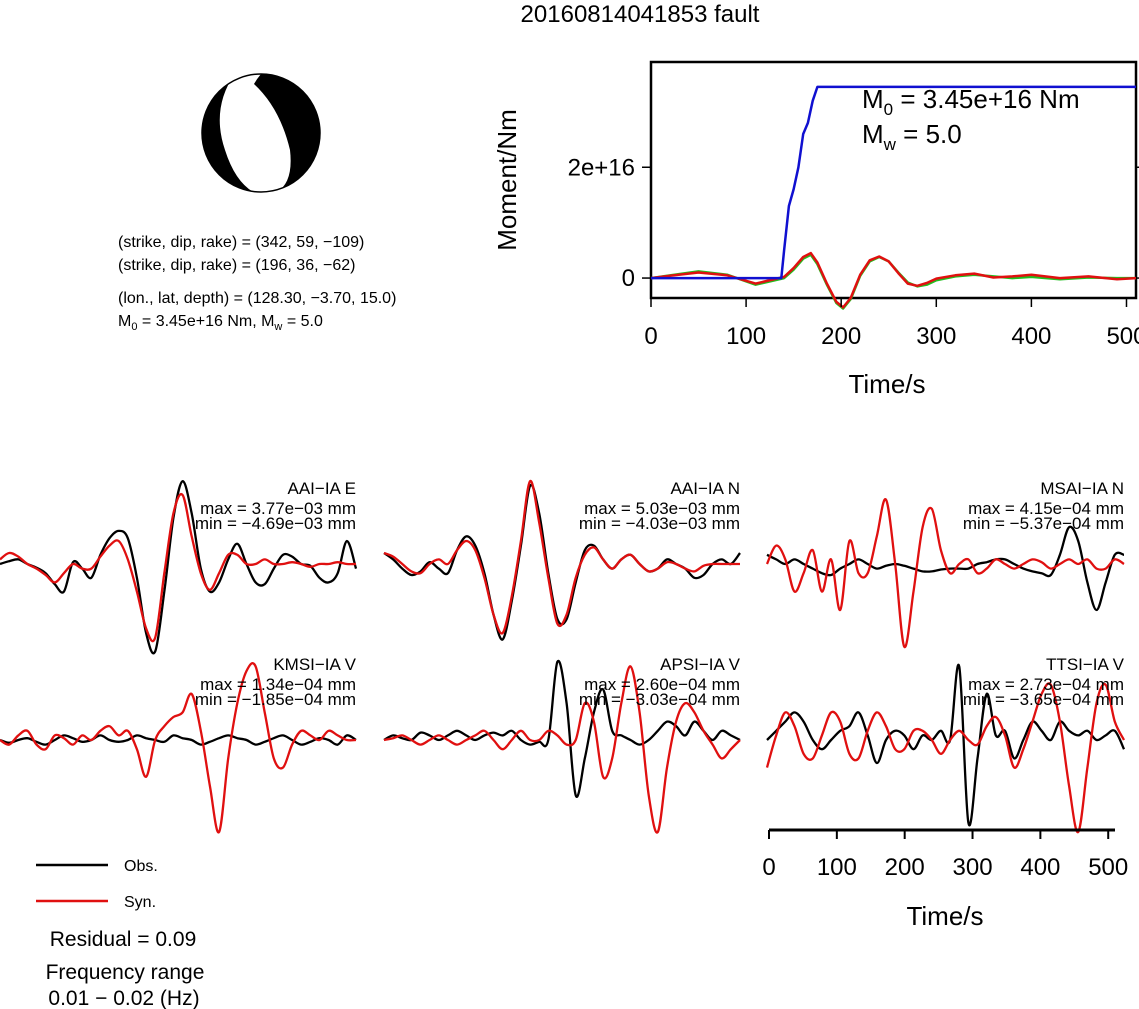 The width and height of the screenshot is (1139, 1009). I want to click on waveform-xtick-label: 300, so click(973, 867).